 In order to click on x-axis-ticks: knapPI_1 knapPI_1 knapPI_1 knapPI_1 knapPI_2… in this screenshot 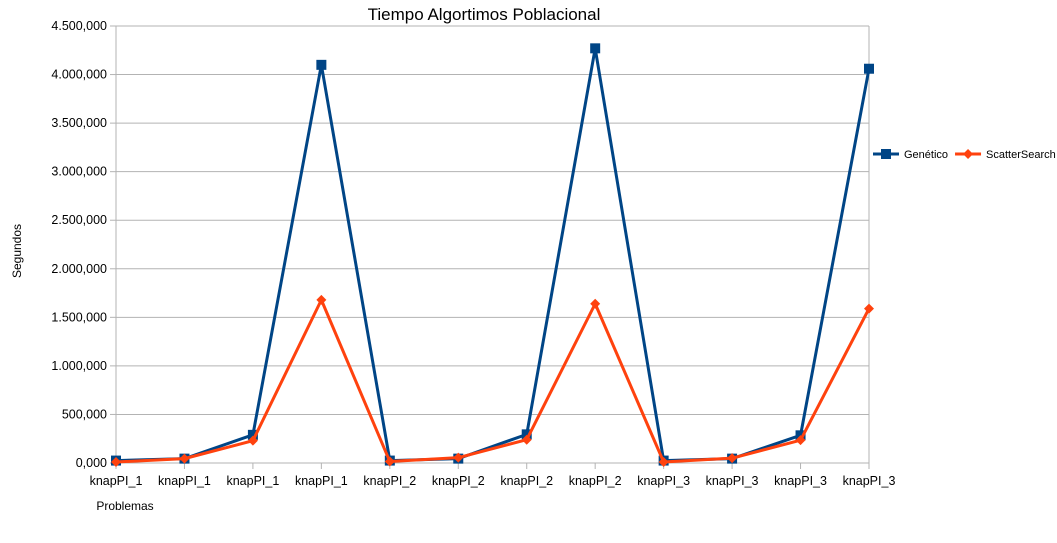, I will do `click(493, 481)`.